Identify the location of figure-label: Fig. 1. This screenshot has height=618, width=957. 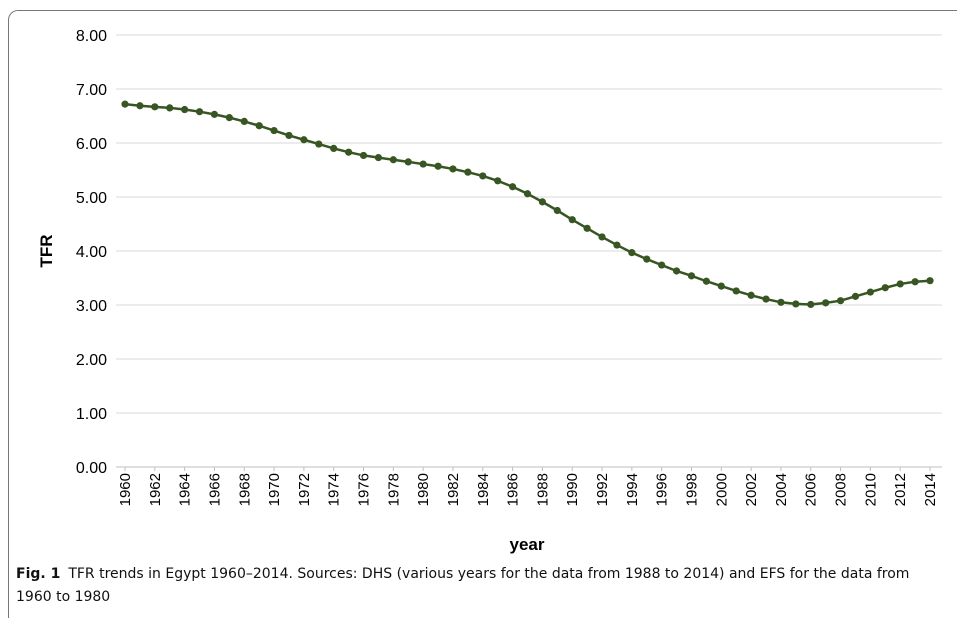
(38, 574).